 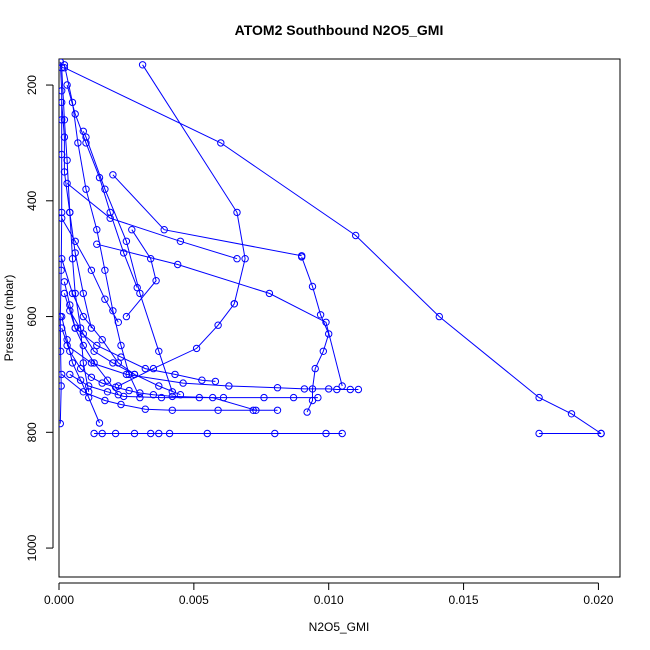 I want to click on y-tick-label: 400, so click(x=32, y=200).